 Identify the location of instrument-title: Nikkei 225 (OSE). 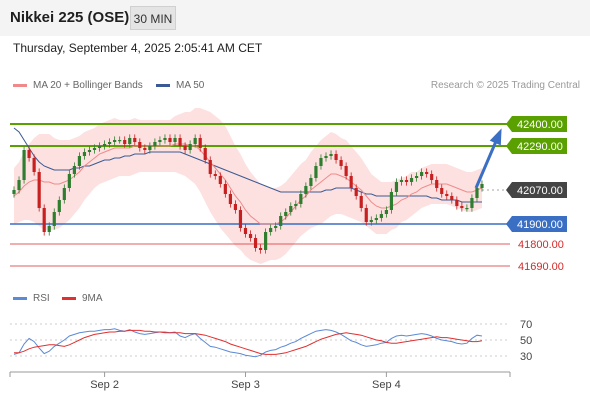
(70, 17).